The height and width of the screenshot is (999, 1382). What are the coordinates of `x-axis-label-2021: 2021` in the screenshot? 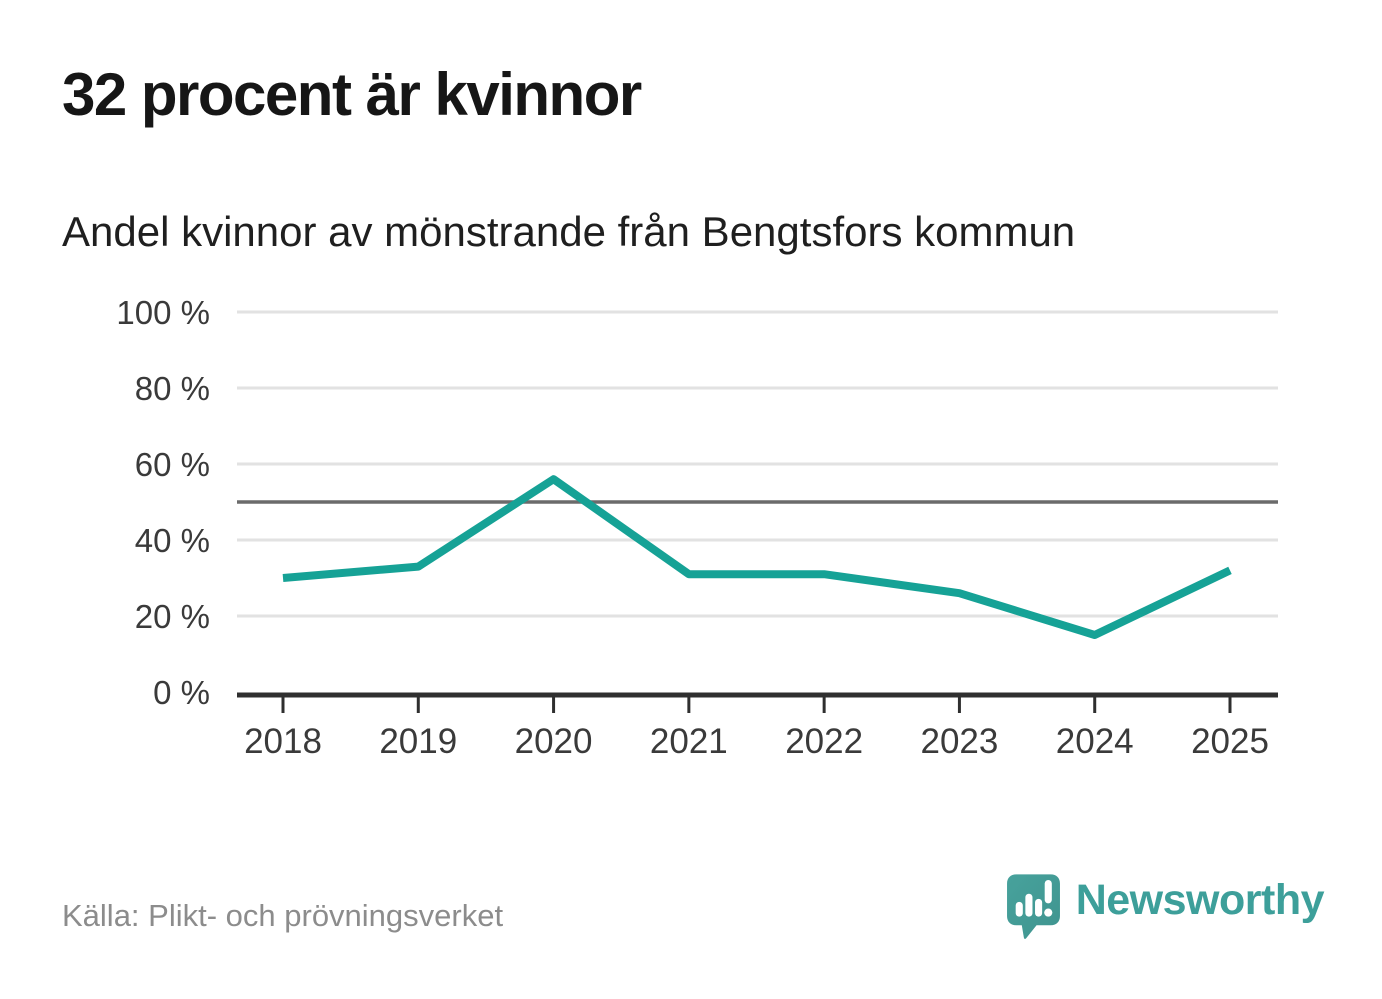 It's located at (689, 741).